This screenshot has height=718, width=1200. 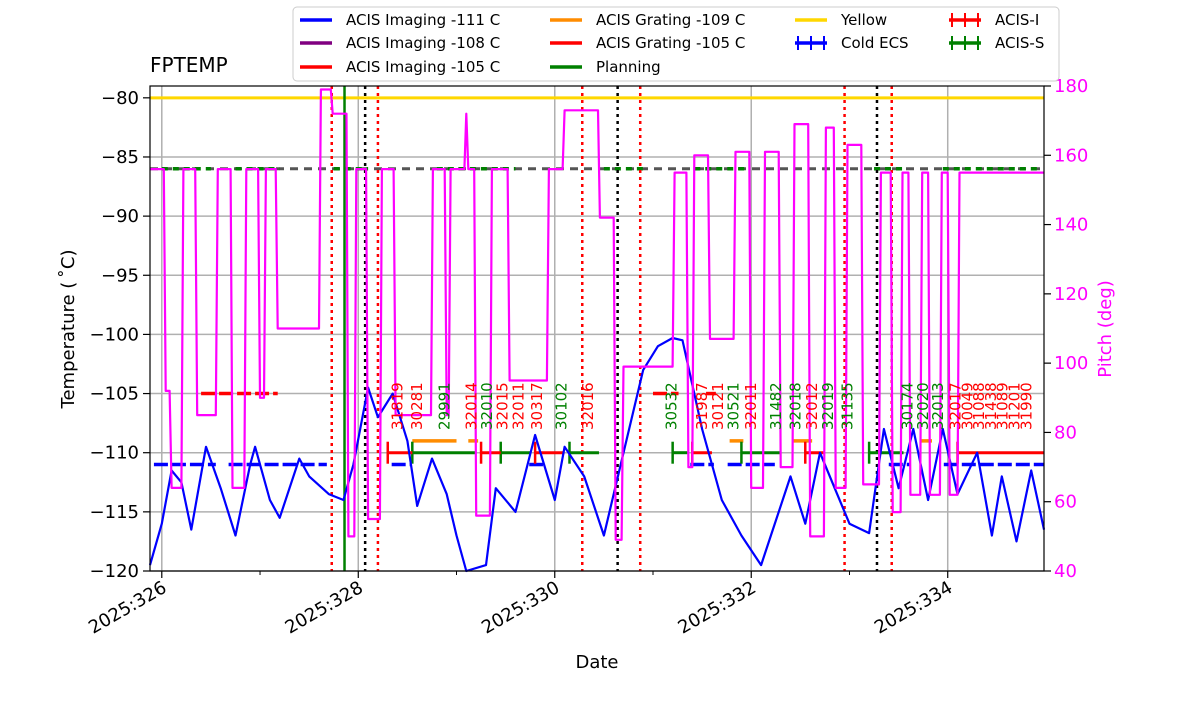 What do you see at coordinates (120, 275) in the screenshot?
I see `y-tick-label: −95` at bounding box center [120, 275].